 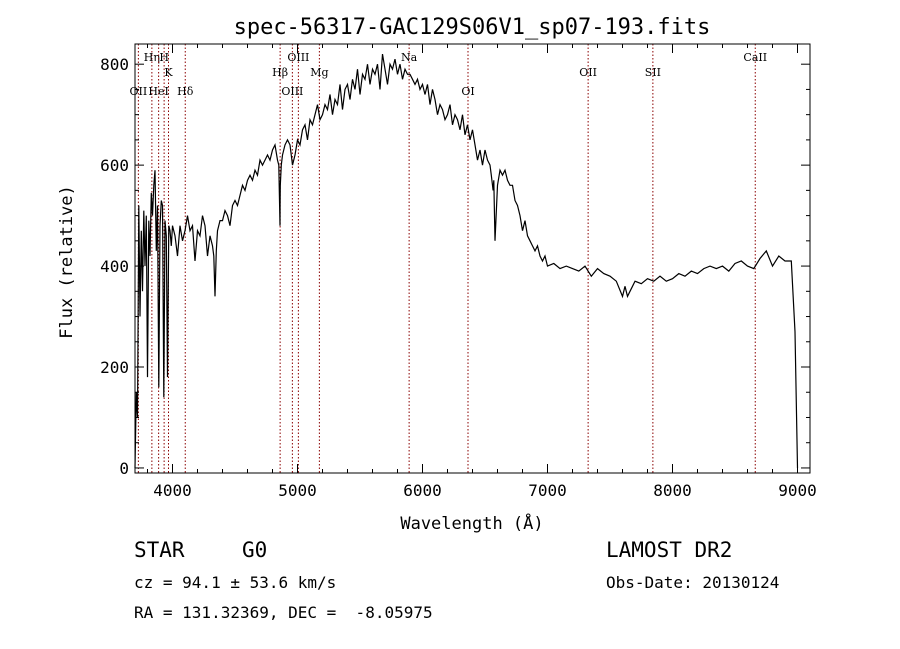 What do you see at coordinates (114, 165) in the screenshot?
I see `y-tick-label: 600` at bounding box center [114, 165].